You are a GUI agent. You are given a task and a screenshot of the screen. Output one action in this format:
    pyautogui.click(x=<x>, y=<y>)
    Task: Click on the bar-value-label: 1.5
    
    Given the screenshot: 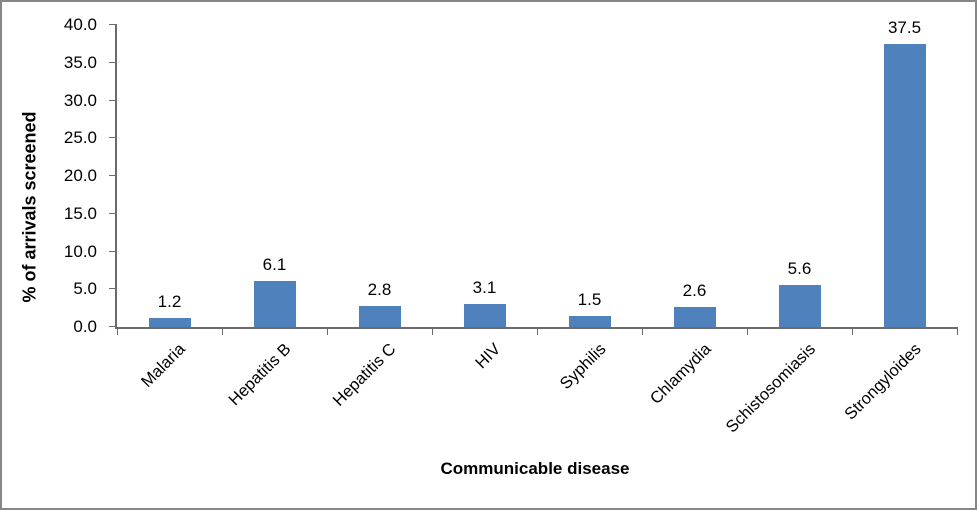 What is the action you would take?
    pyautogui.click(x=589, y=299)
    